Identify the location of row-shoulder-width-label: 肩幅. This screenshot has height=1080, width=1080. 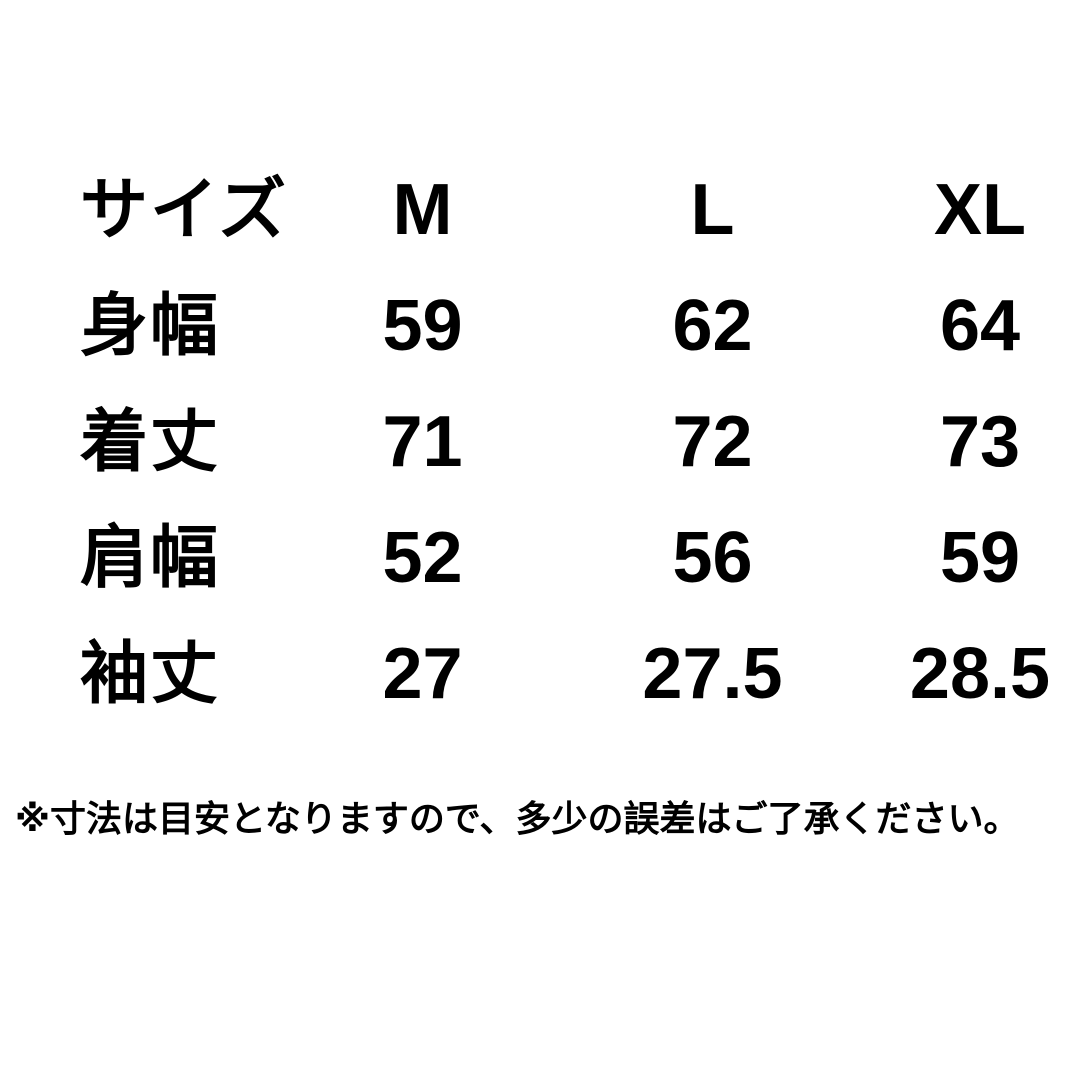
(150, 558).